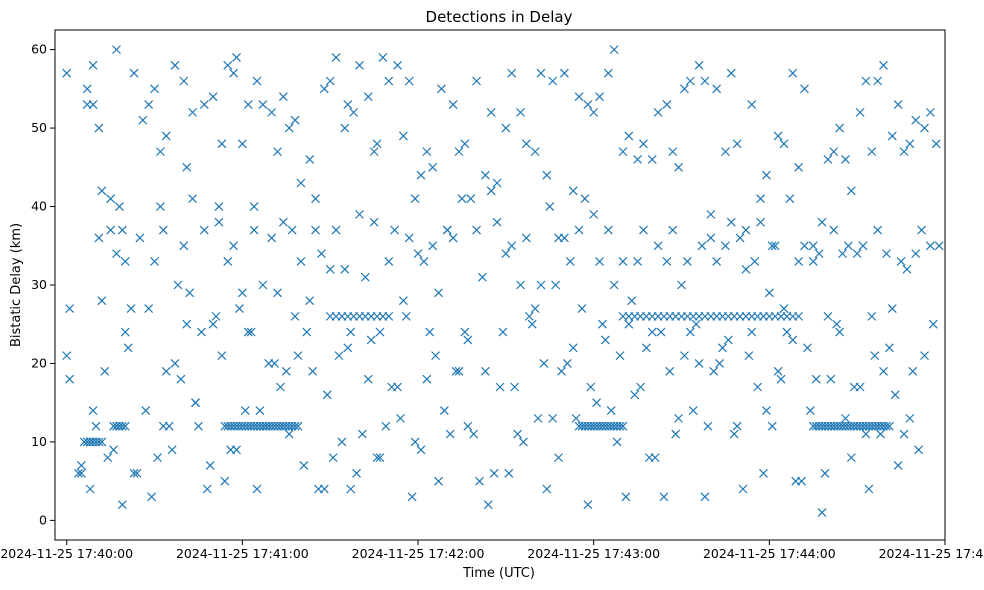 The width and height of the screenshot is (984, 590). I want to click on y-tick-label: 60, so click(39, 49).